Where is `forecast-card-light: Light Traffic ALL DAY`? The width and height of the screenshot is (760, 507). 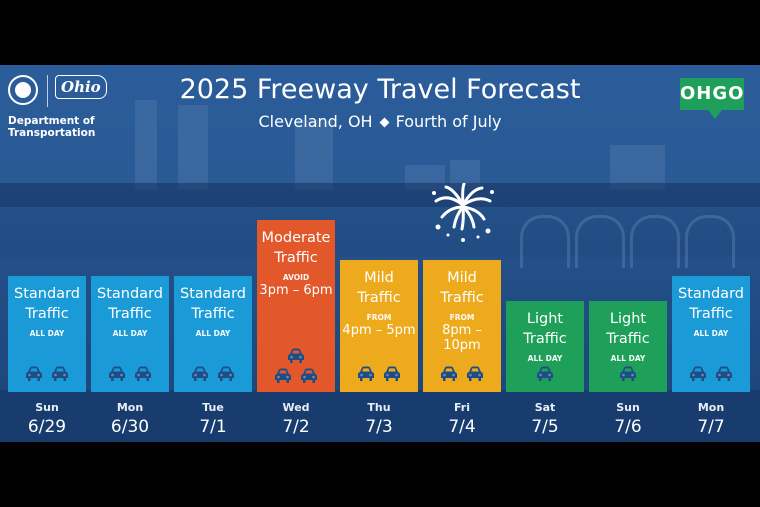
forecast-card-light: Light Traffic ALL DAY is located at coordinates (545, 346).